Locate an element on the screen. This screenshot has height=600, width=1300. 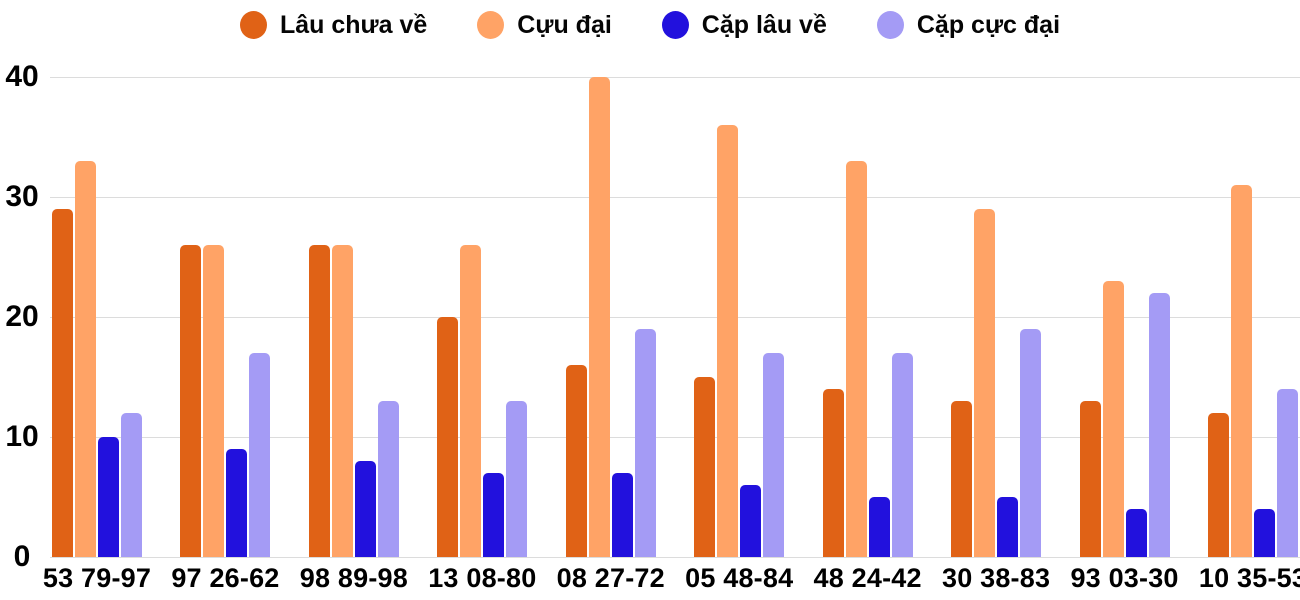
legend-label: Cặp lâu về is located at coordinates (764, 24).